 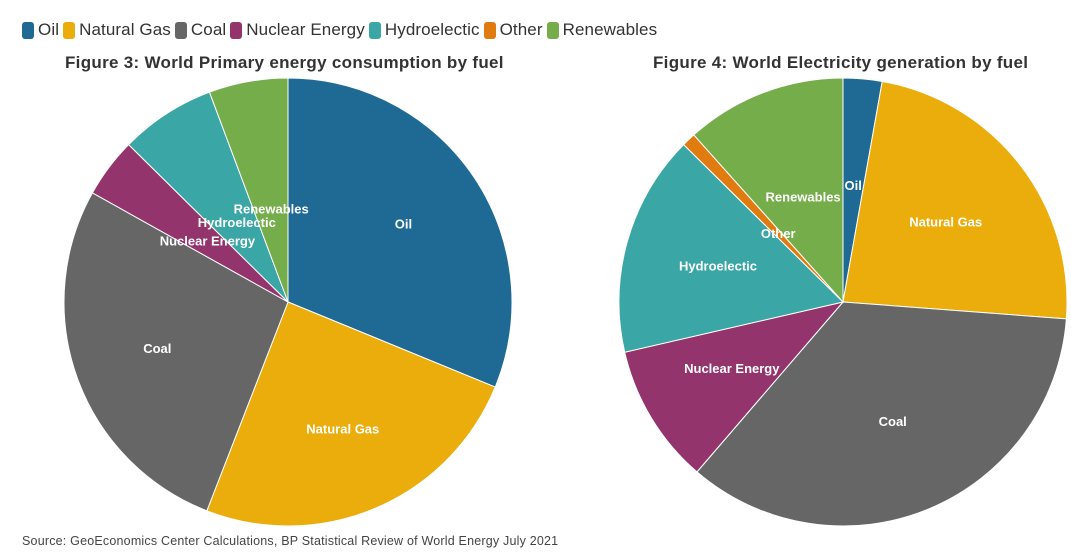 I want to click on pie-slice-hydroelectic, so click(x=731, y=248).